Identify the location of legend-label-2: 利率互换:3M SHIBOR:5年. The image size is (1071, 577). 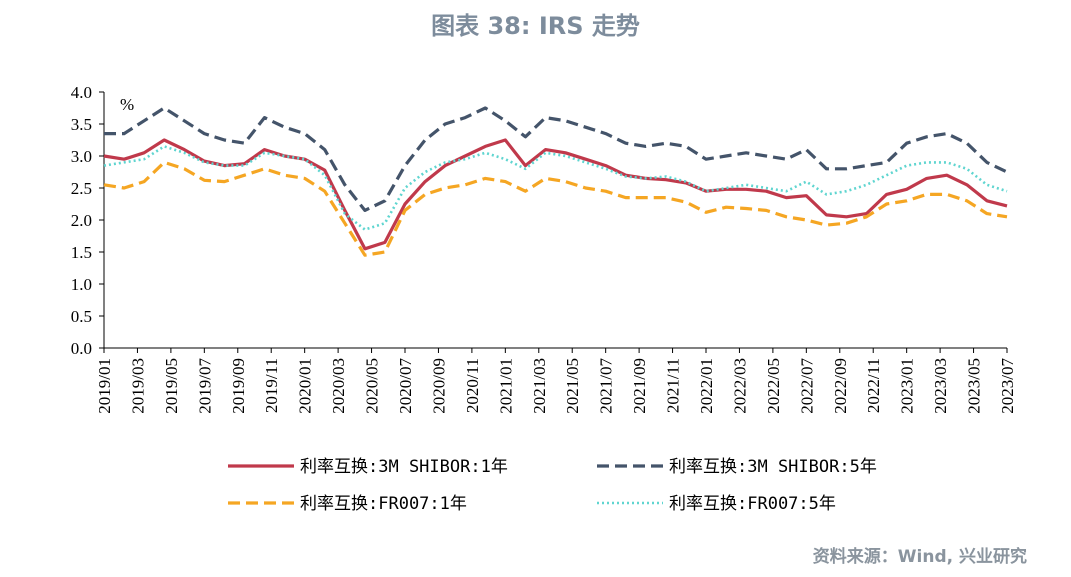
(773, 467).